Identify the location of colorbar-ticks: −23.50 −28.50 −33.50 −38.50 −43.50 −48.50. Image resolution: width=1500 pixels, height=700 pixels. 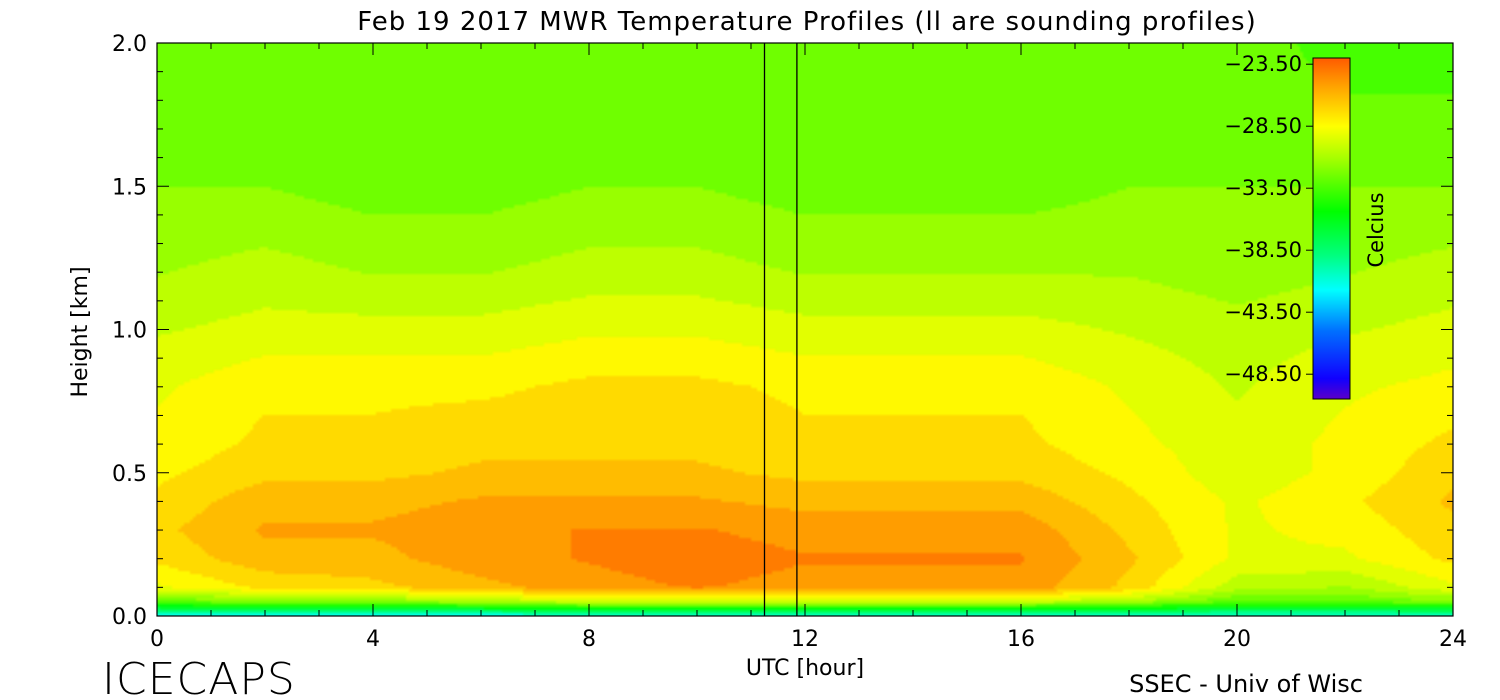
(1268, 219).